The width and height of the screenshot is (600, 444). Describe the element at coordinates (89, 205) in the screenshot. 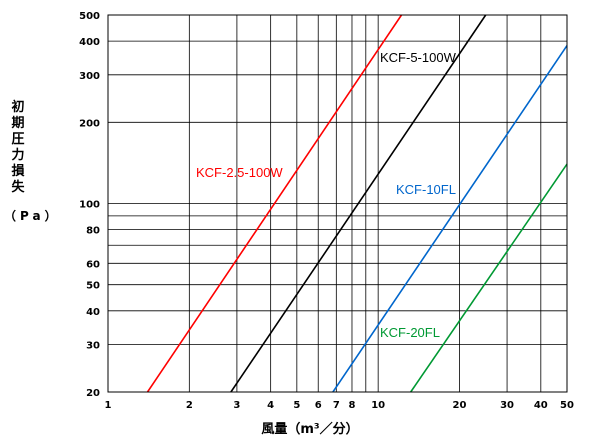

I see `y-tick-label: 100` at that location.